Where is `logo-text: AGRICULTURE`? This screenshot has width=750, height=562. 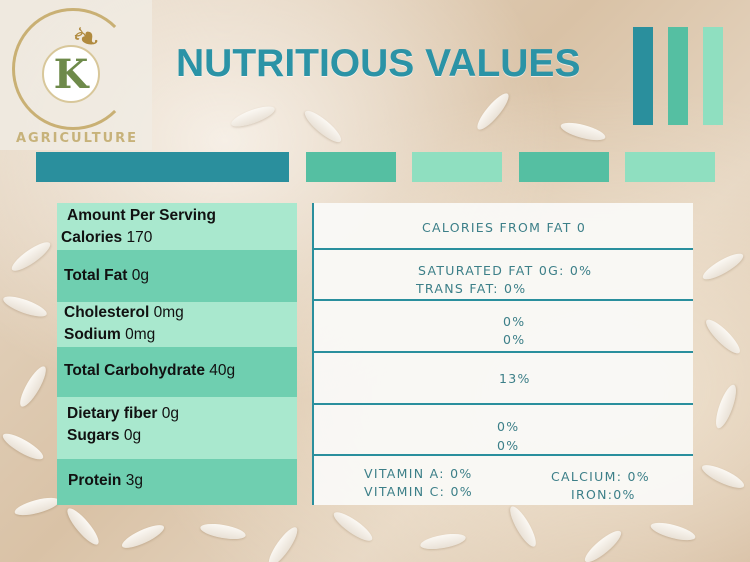 logo-text: AGRICULTURE is located at coordinates (77, 138).